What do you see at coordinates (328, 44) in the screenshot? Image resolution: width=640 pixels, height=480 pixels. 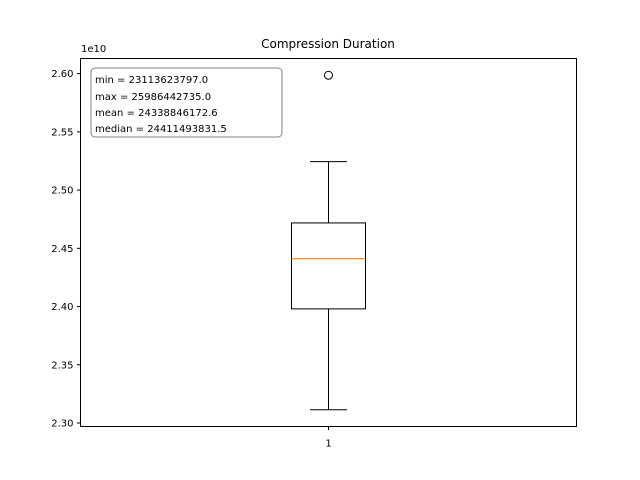 I see `chart-title: Compression Duration` at bounding box center [328, 44].